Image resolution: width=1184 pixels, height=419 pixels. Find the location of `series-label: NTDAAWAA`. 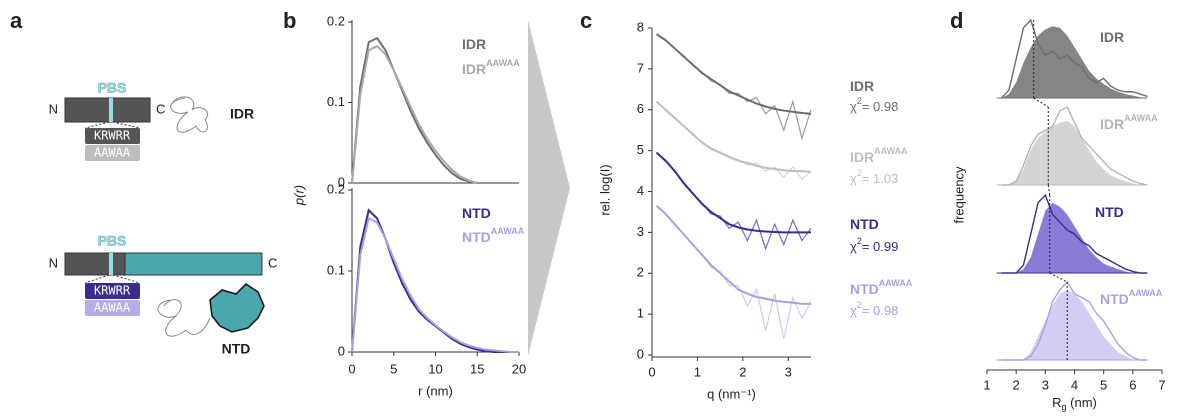

series-label: NTDAAWAA is located at coordinates (1131, 297).